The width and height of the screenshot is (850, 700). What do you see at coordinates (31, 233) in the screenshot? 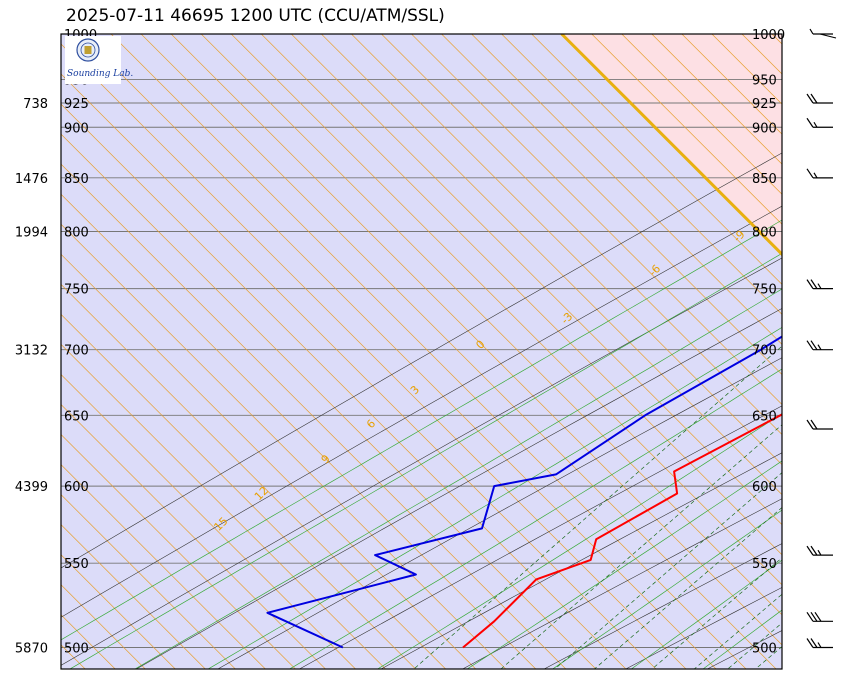
I see `height-label: 1994` at bounding box center [31, 233].